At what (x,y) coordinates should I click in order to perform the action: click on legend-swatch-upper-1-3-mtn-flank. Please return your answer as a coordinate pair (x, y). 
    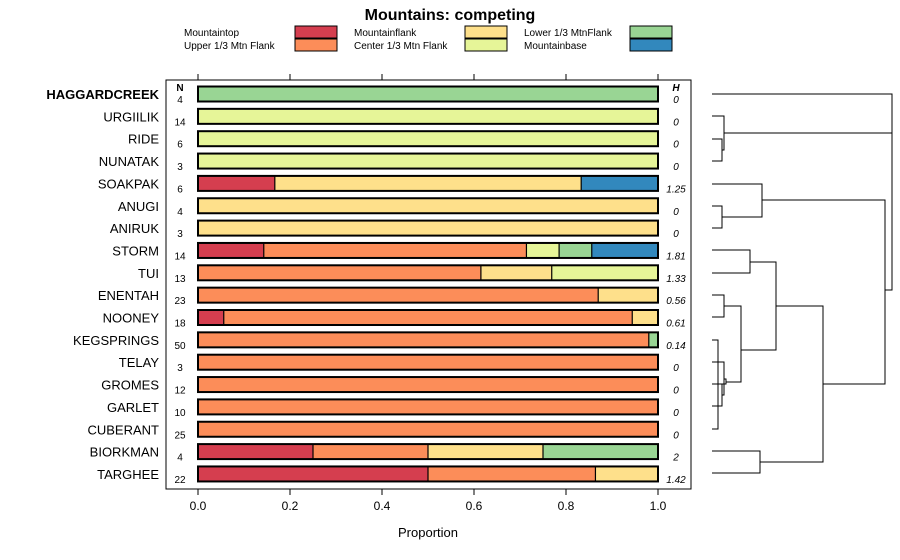
    Looking at the image, I should click on (316, 45).